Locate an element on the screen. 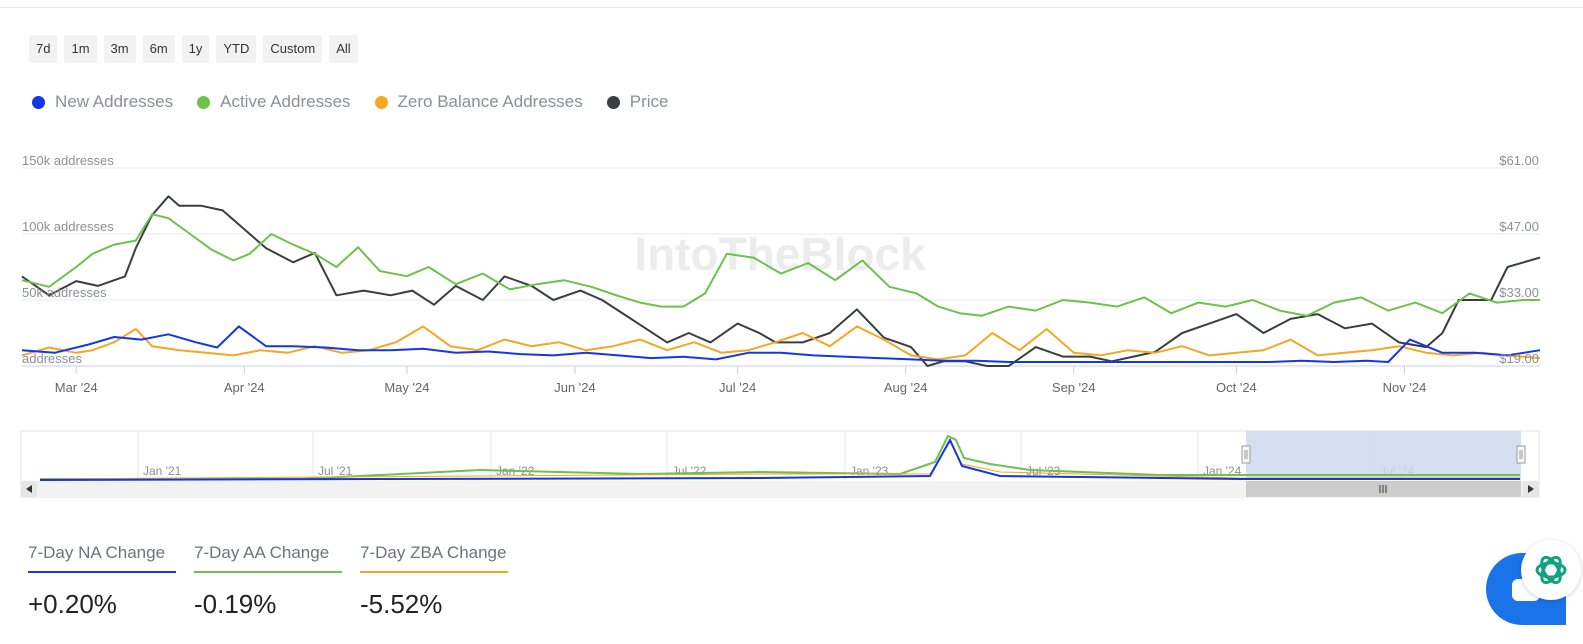 The image size is (1583, 644). x-tick-label: Mar '24 is located at coordinates (76, 387).